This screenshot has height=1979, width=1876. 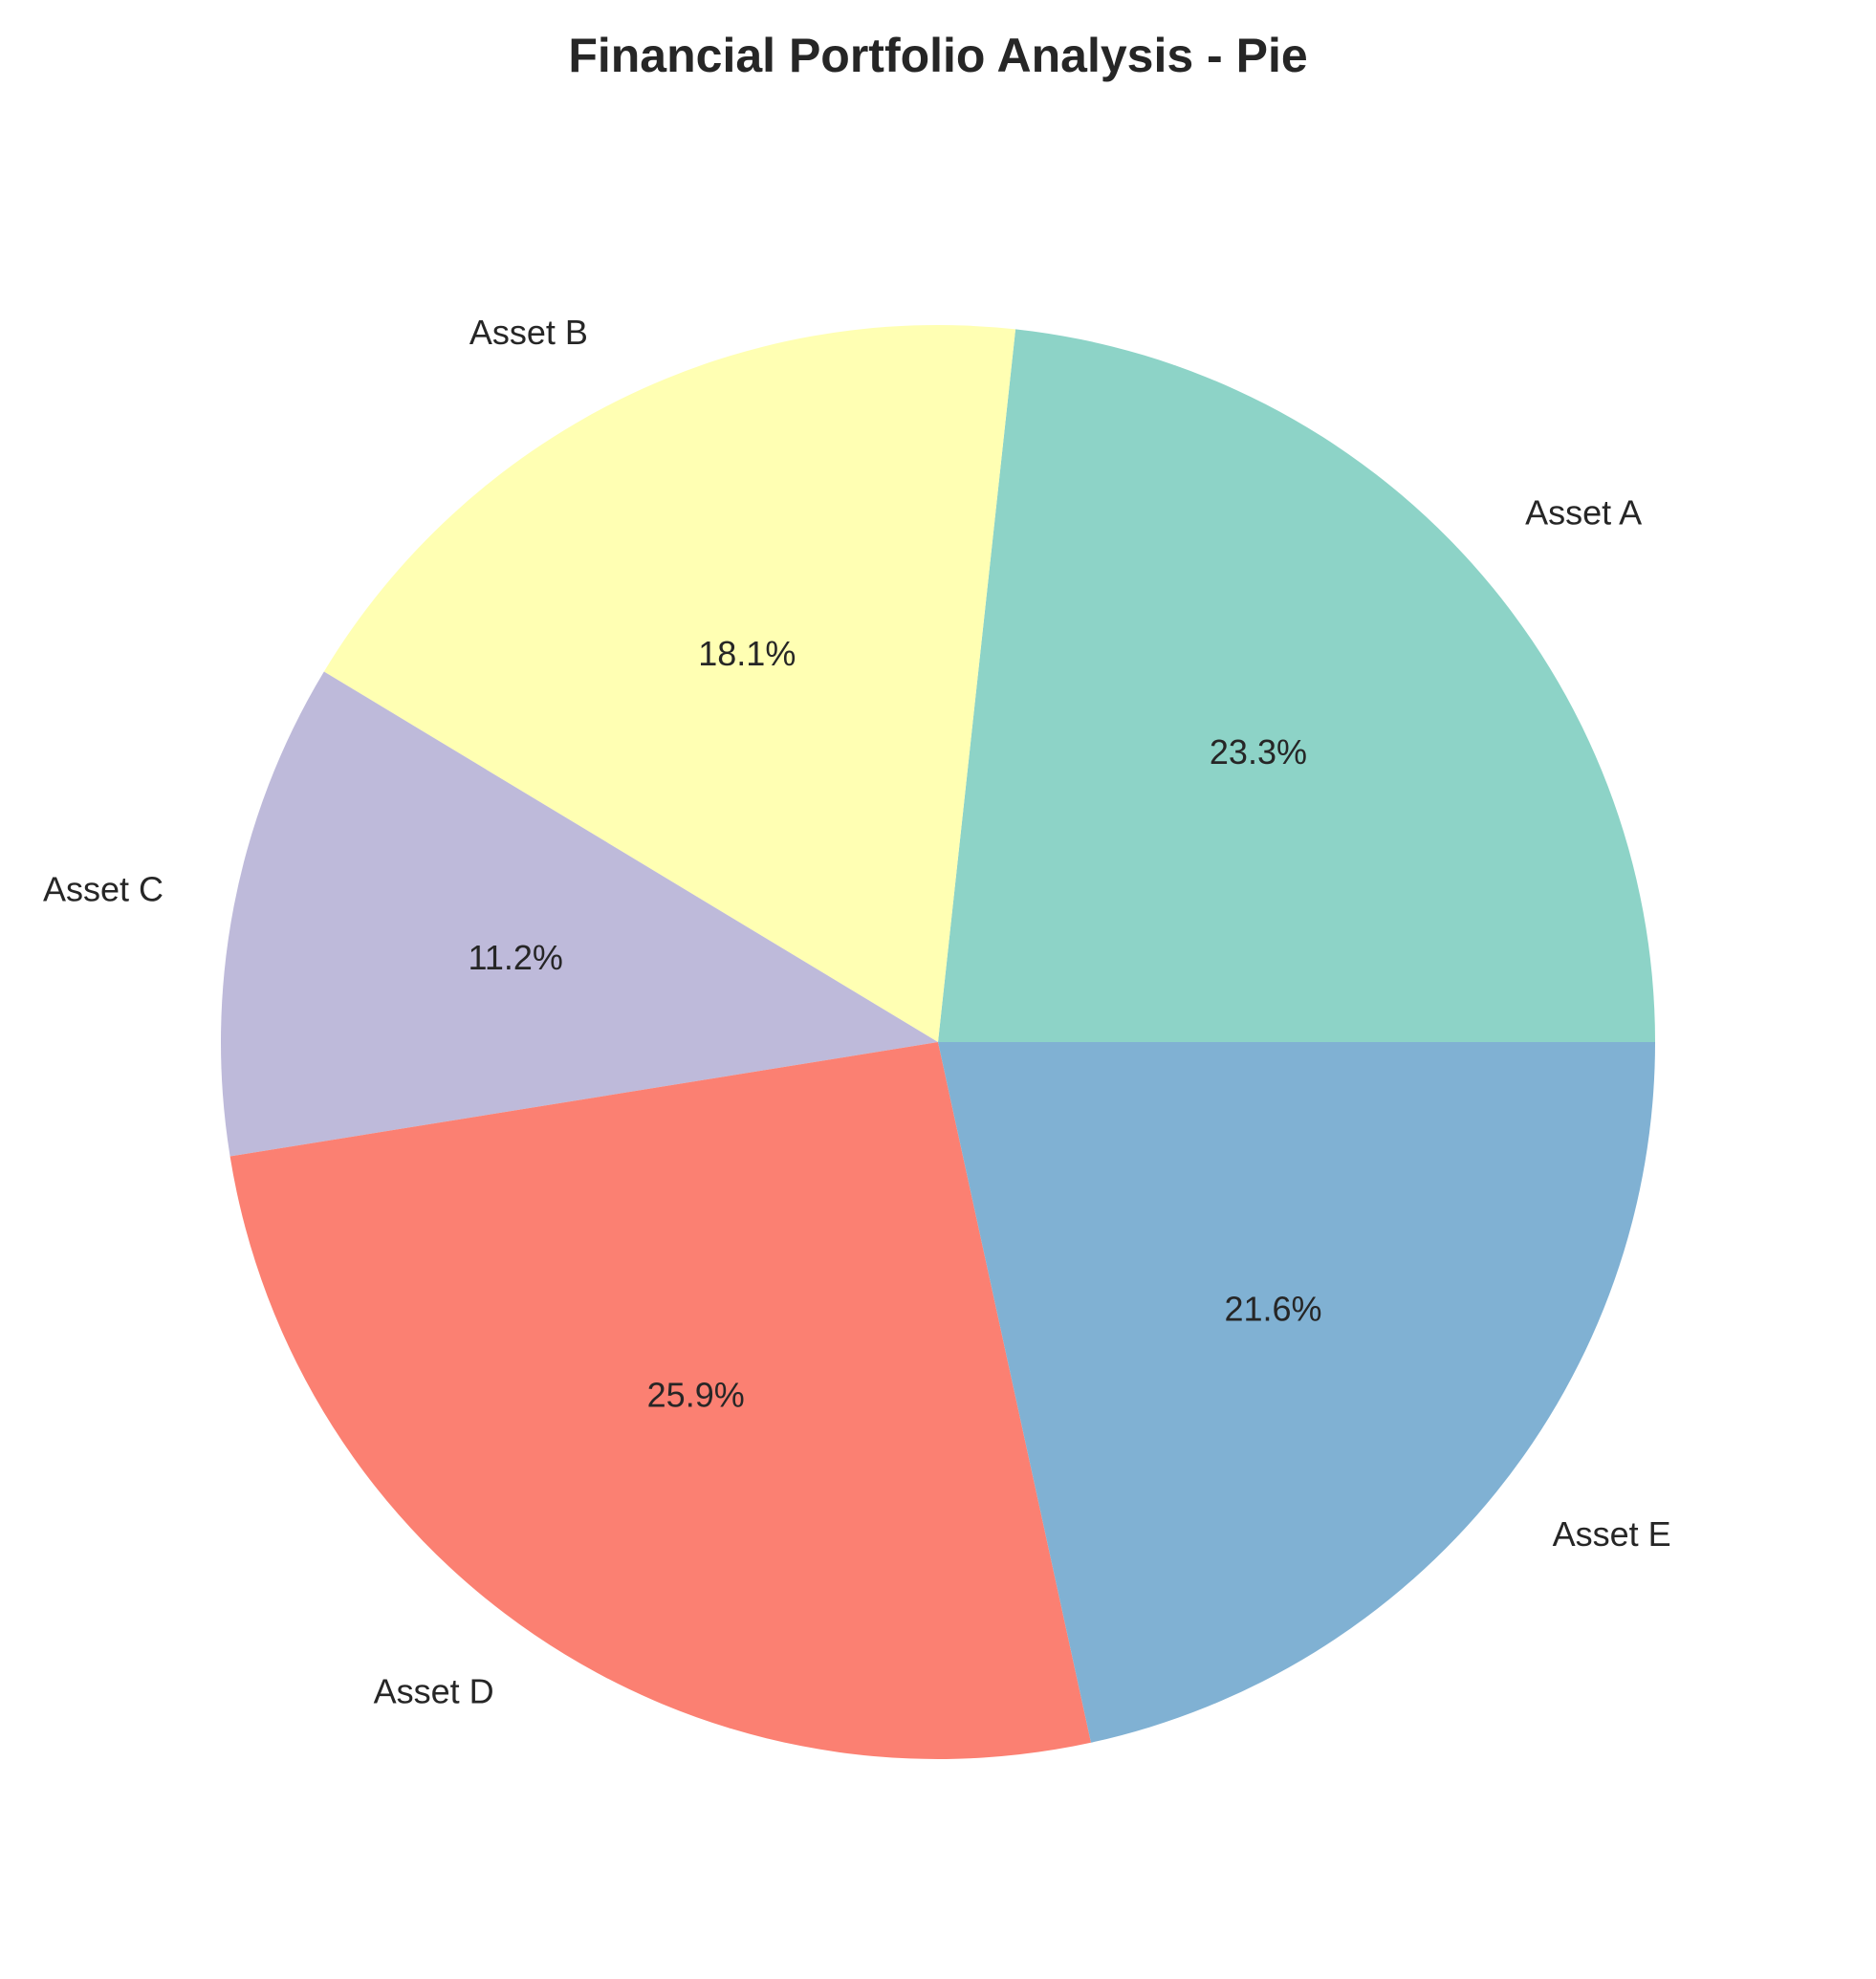 What do you see at coordinates (516, 957) in the screenshot?
I see `slice-percent-asset-c: 11.2%` at bounding box center [516, 957].